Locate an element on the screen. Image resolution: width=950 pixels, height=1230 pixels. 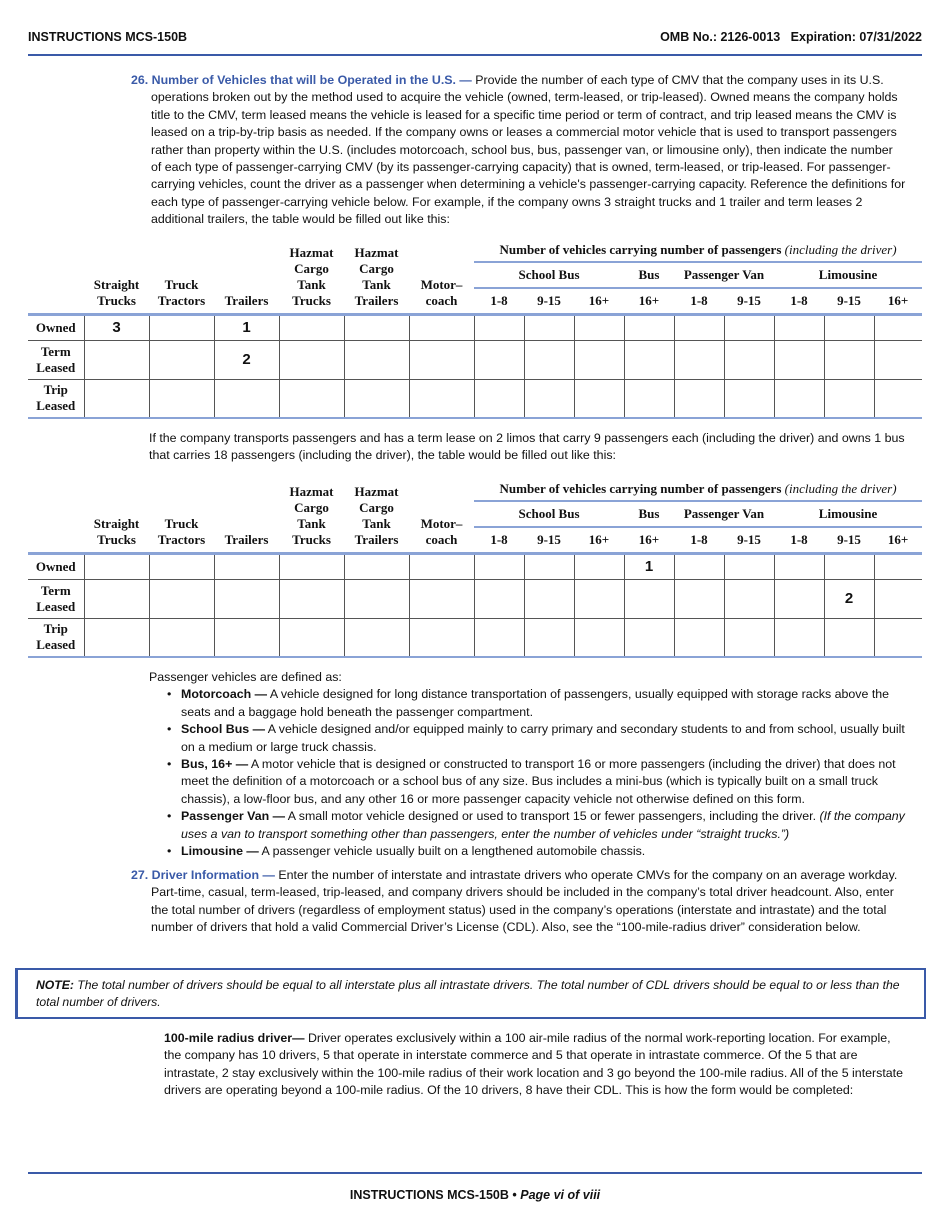
subgroup-header: Passenger Van is located at coordinates (724, 275).